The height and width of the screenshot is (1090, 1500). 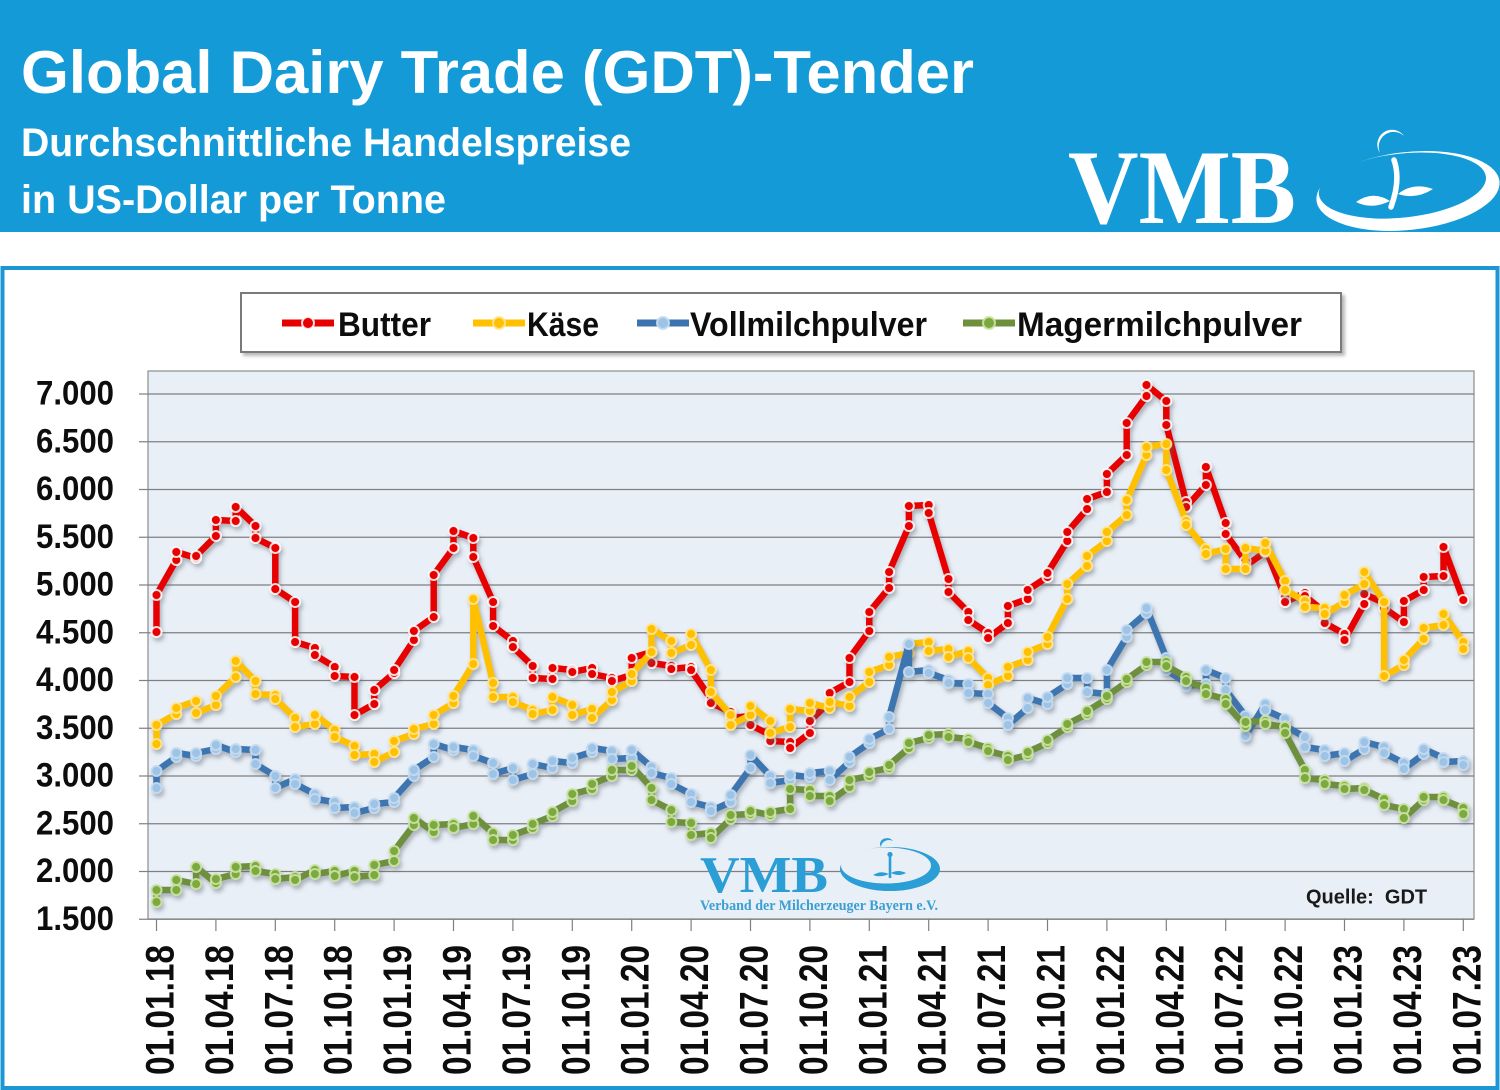 What do you see at coordinates (1366, 898) in the screenshot?
I see `svg-text: Quelle: GDT` at bounding box center [1366, 898].